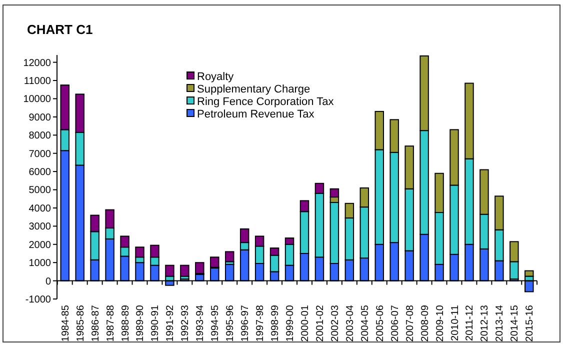  Describe the element at coordinates (485, 323) in the screenshot. I see `x-tick-label: 2012-13` at that location.